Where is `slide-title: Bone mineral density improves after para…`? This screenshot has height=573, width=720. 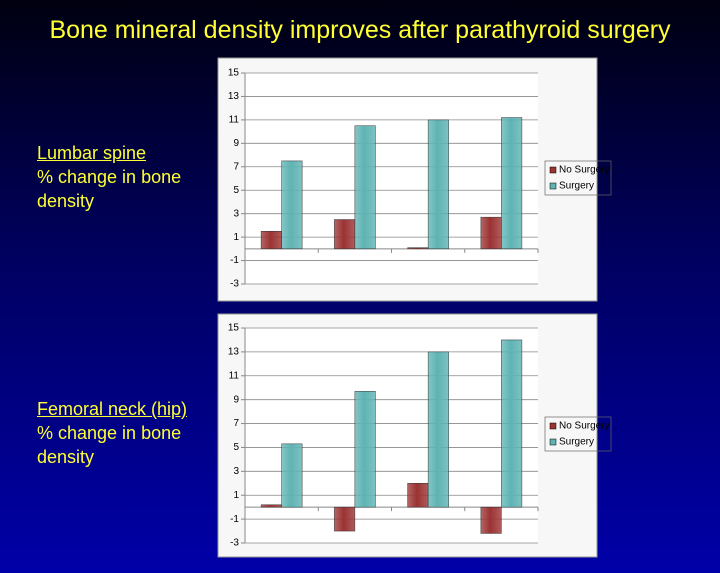
slide-title: Bone mineral density improves after para… is located at coordinates (360, 30).